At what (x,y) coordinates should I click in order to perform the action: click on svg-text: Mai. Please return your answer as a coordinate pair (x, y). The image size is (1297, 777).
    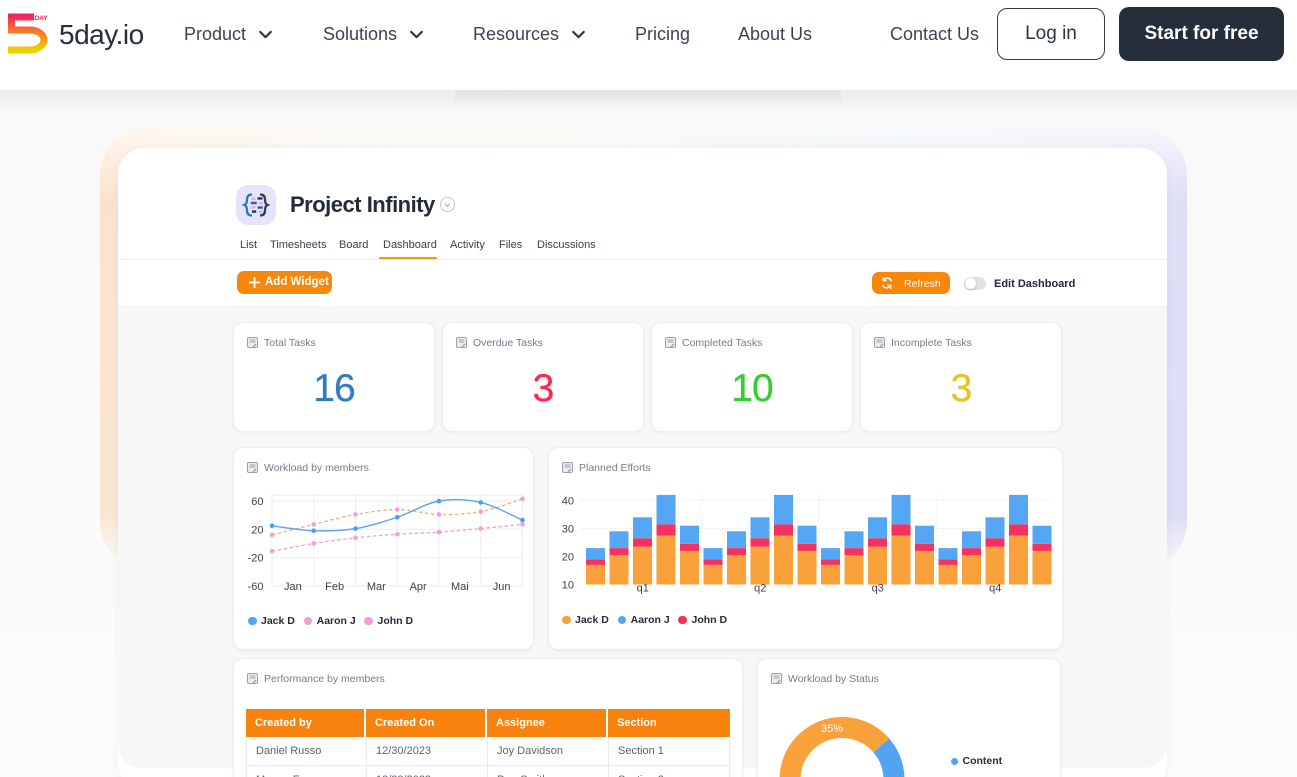
    Looking at the image, I should click on (460, 587).